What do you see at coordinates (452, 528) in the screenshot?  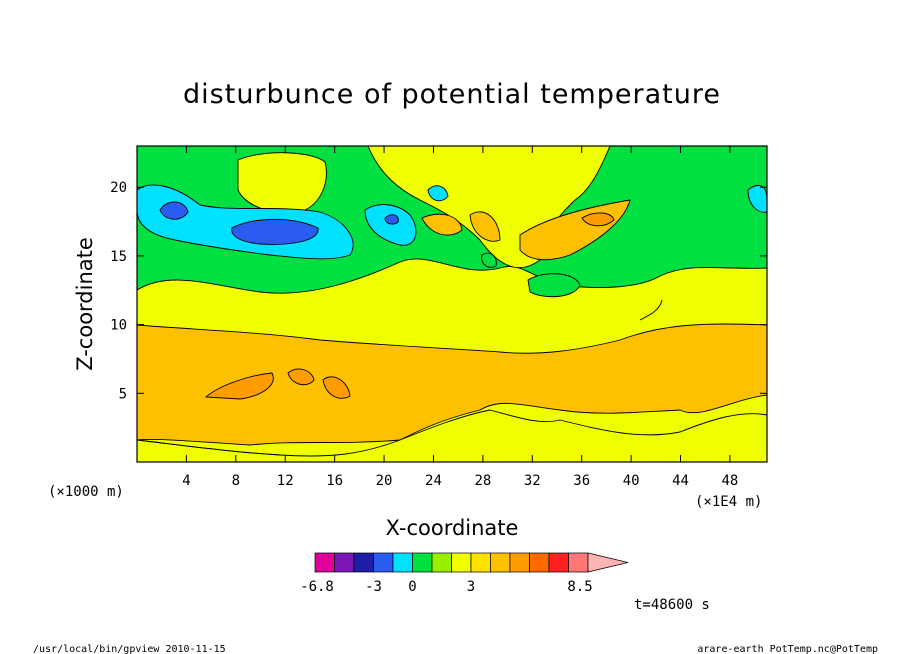 I see `x-axis-label: X-coordinate` at bounding box center [452, 528].